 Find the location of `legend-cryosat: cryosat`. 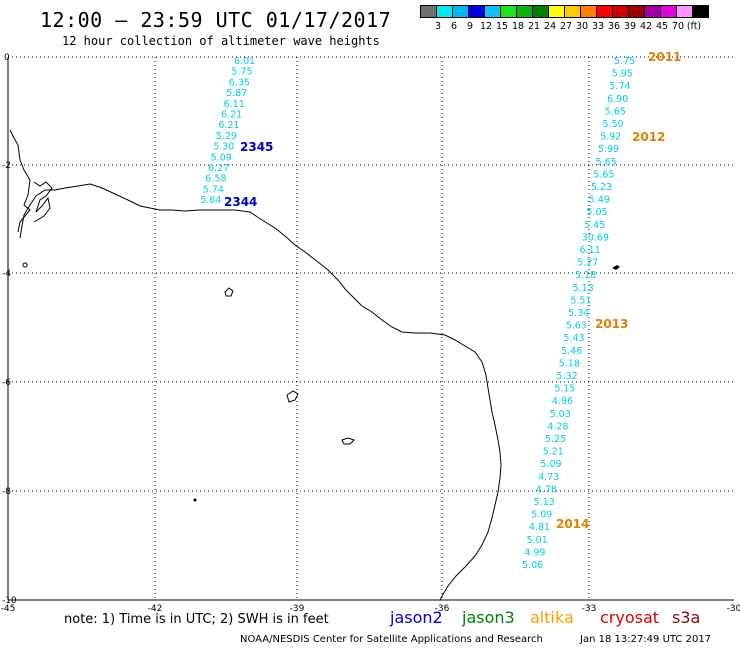

legend-cryosat: cryosat is located at coordinates (630, 617).